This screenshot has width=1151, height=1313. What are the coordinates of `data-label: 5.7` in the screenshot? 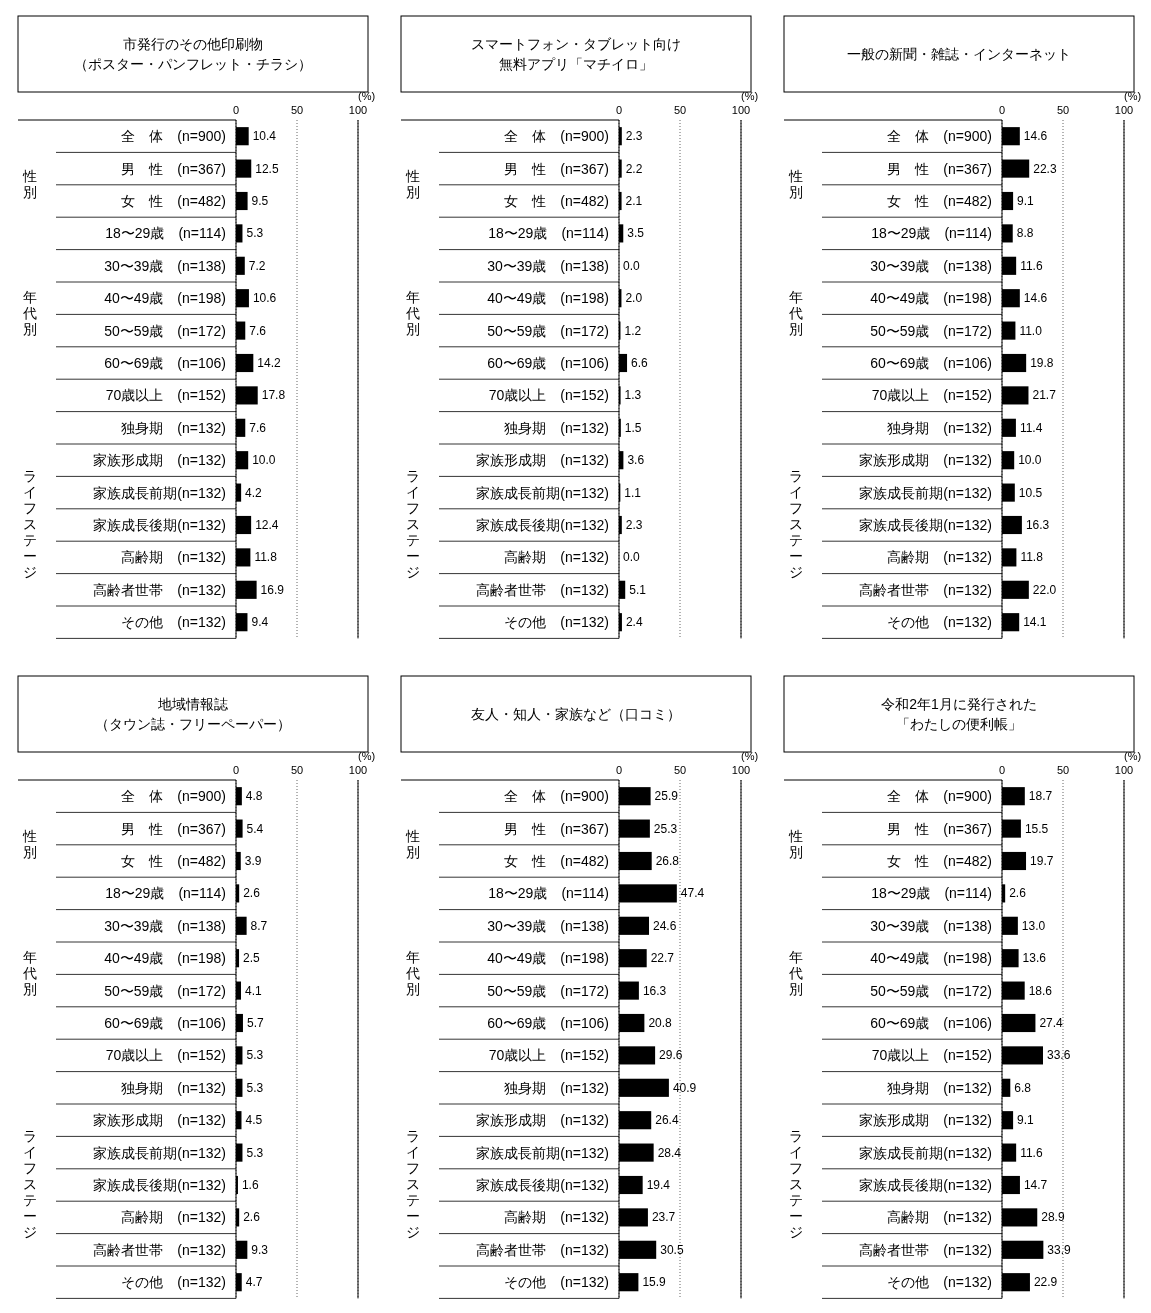 It's located at (255, 1023).